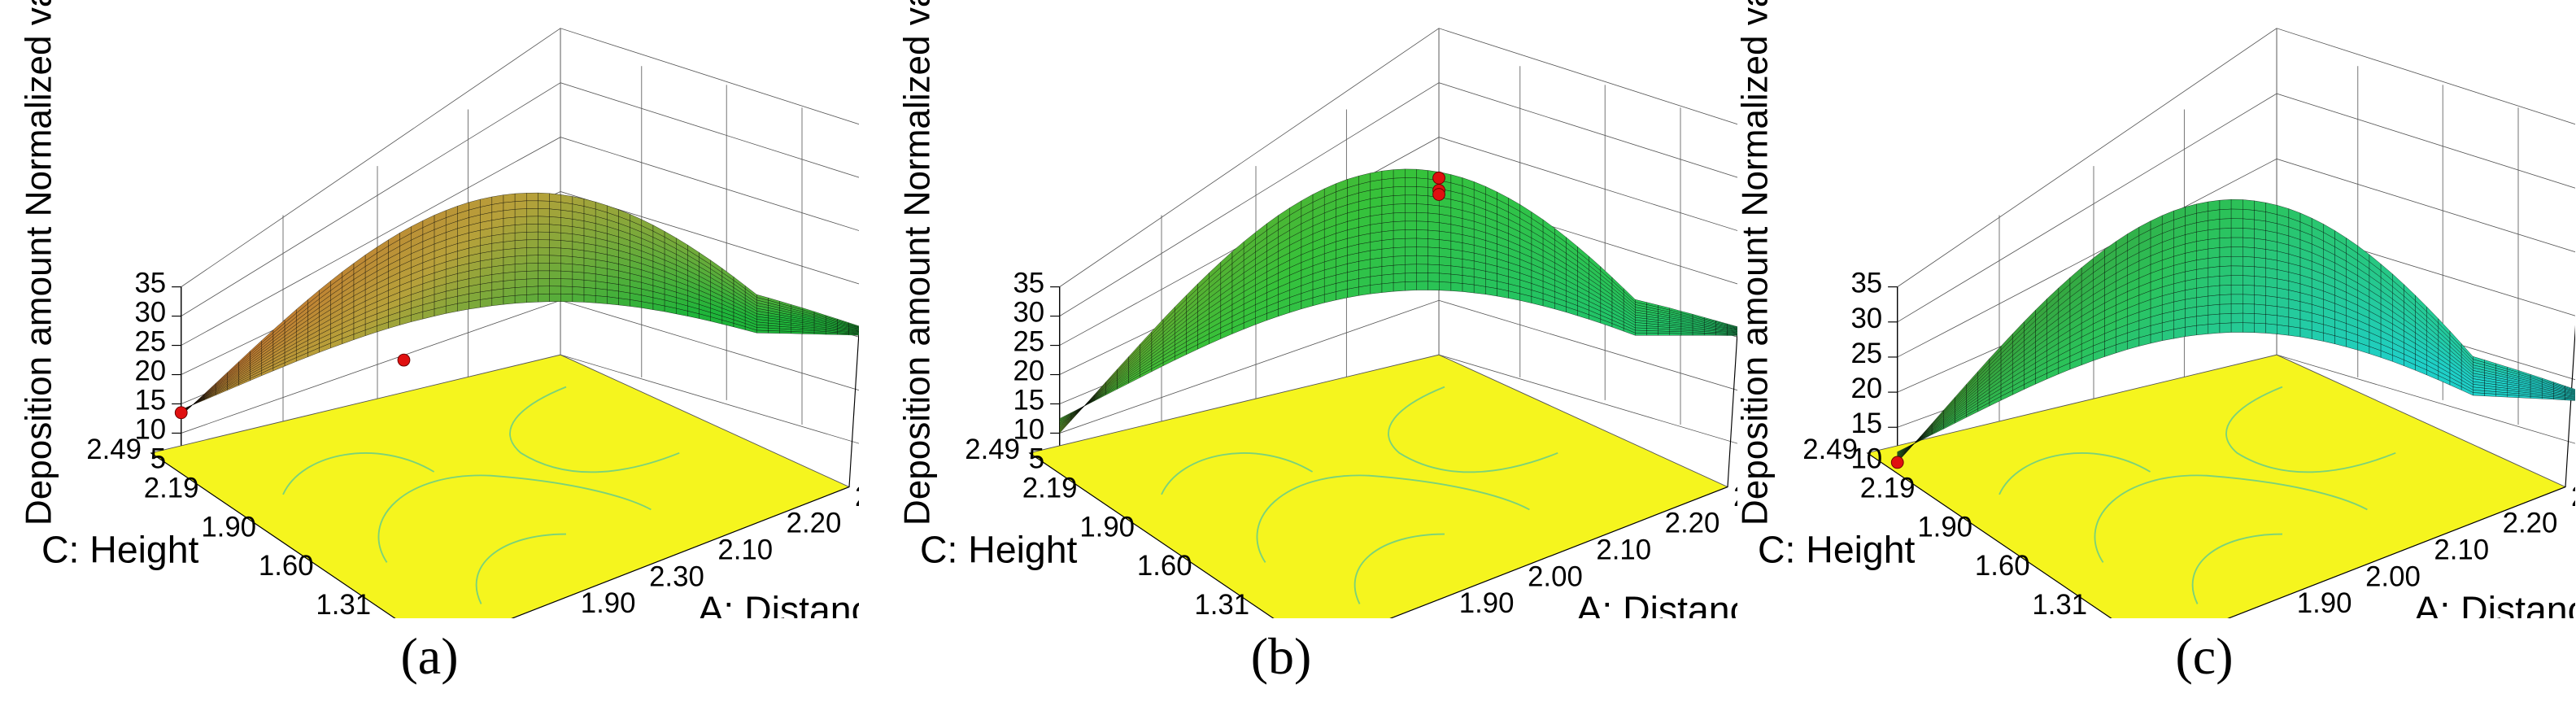 Image resolution: width=2576 pixels, height=724 pixels. What do you see at coordinates (1866, 388) in the screenshot?
I see `z-tick-label: 20` at bounding box center [1866, 388].